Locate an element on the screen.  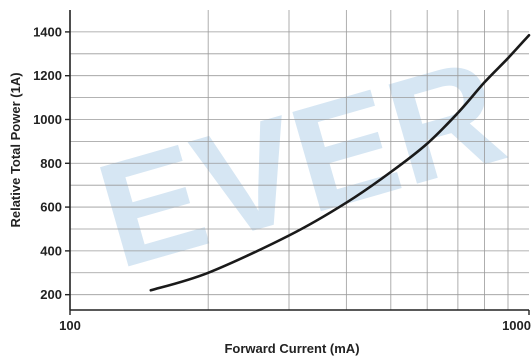
y-tick-label: 400 is located at coordinates (51, 250).